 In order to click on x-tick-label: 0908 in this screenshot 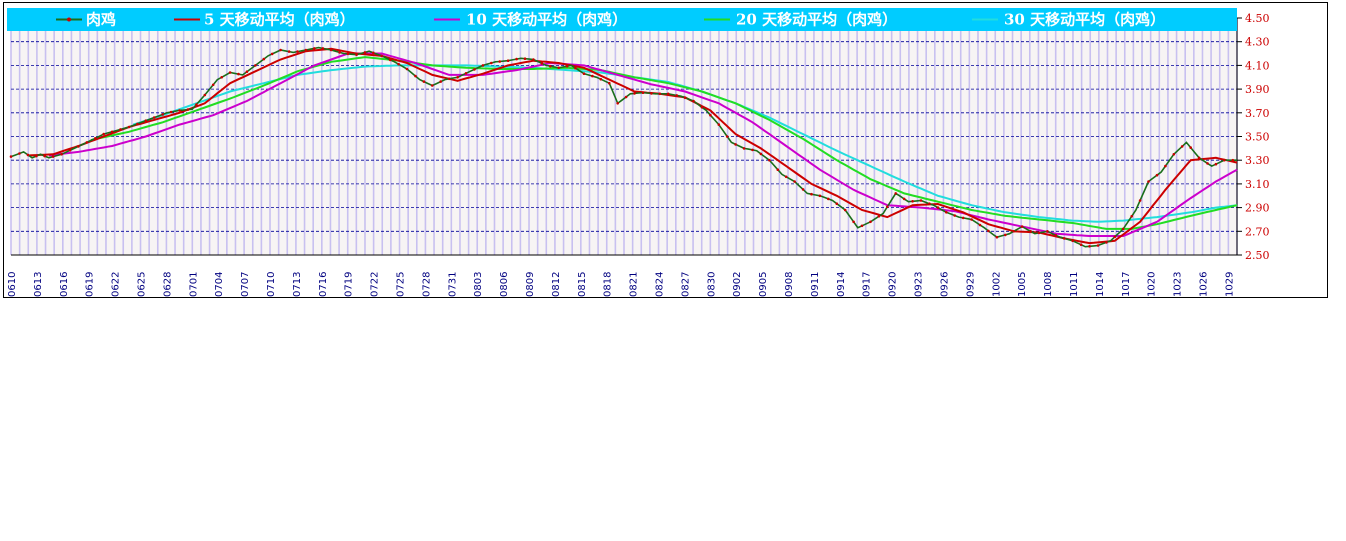, I will do `click(789, 284)`.